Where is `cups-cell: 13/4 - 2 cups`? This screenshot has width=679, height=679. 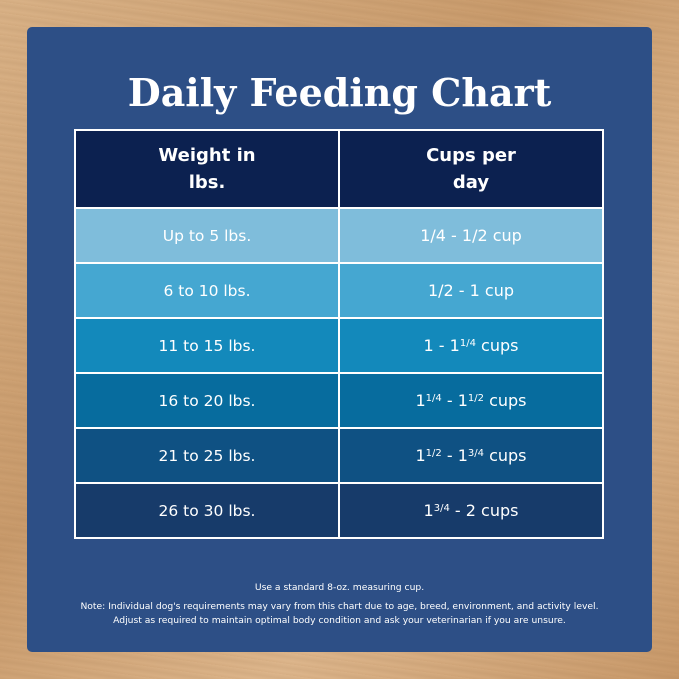 cups-cell: 13/4 - 2 cups is located at coordinates (471, 510).